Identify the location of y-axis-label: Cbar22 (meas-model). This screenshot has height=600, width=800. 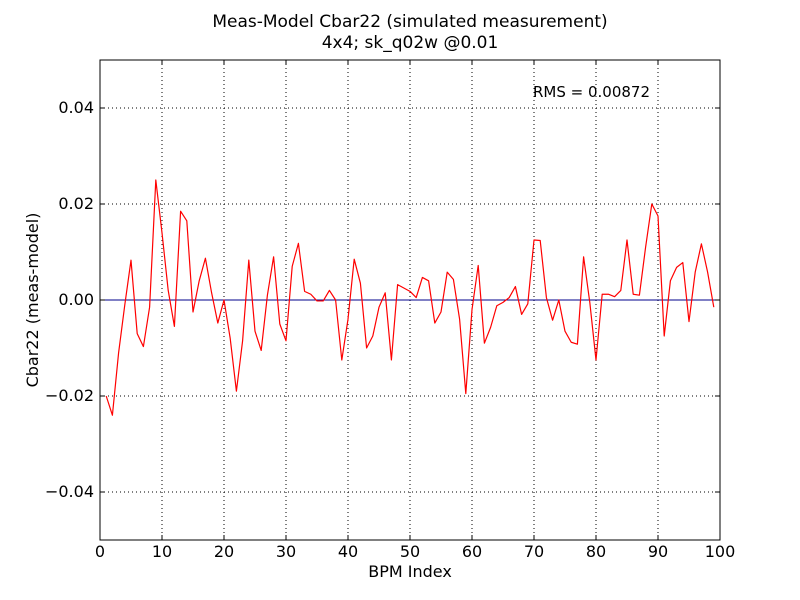
(32, 300).